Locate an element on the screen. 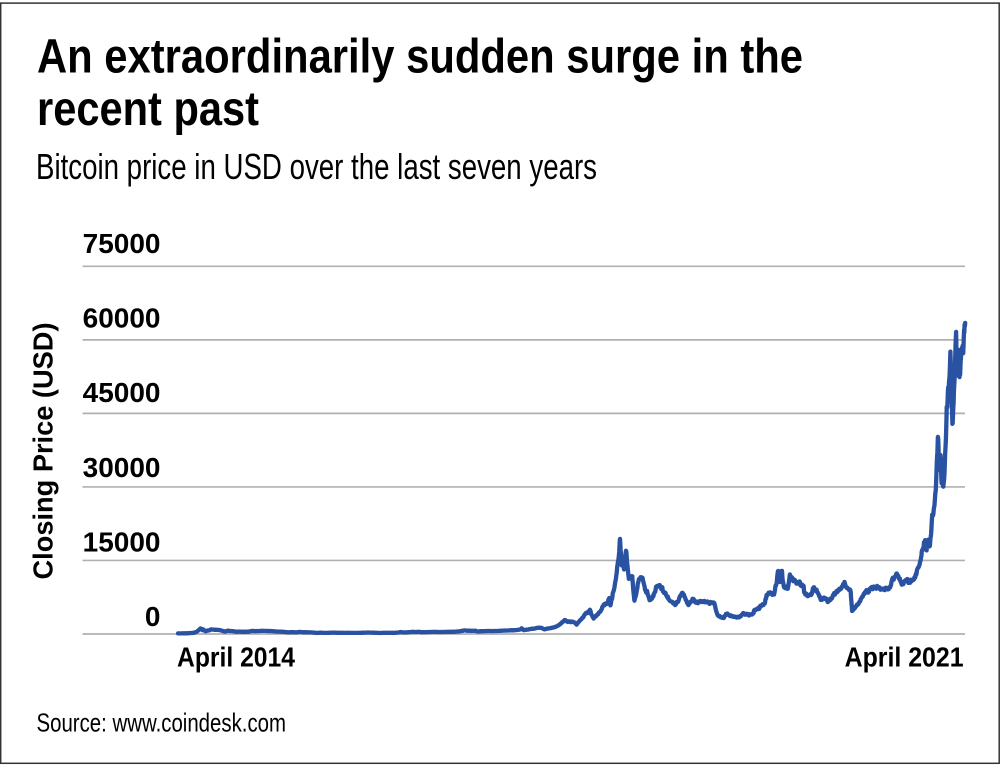 This screenshot has width=1000, height=766. svg-text: April 2021 is located at coordinates (904, 657).